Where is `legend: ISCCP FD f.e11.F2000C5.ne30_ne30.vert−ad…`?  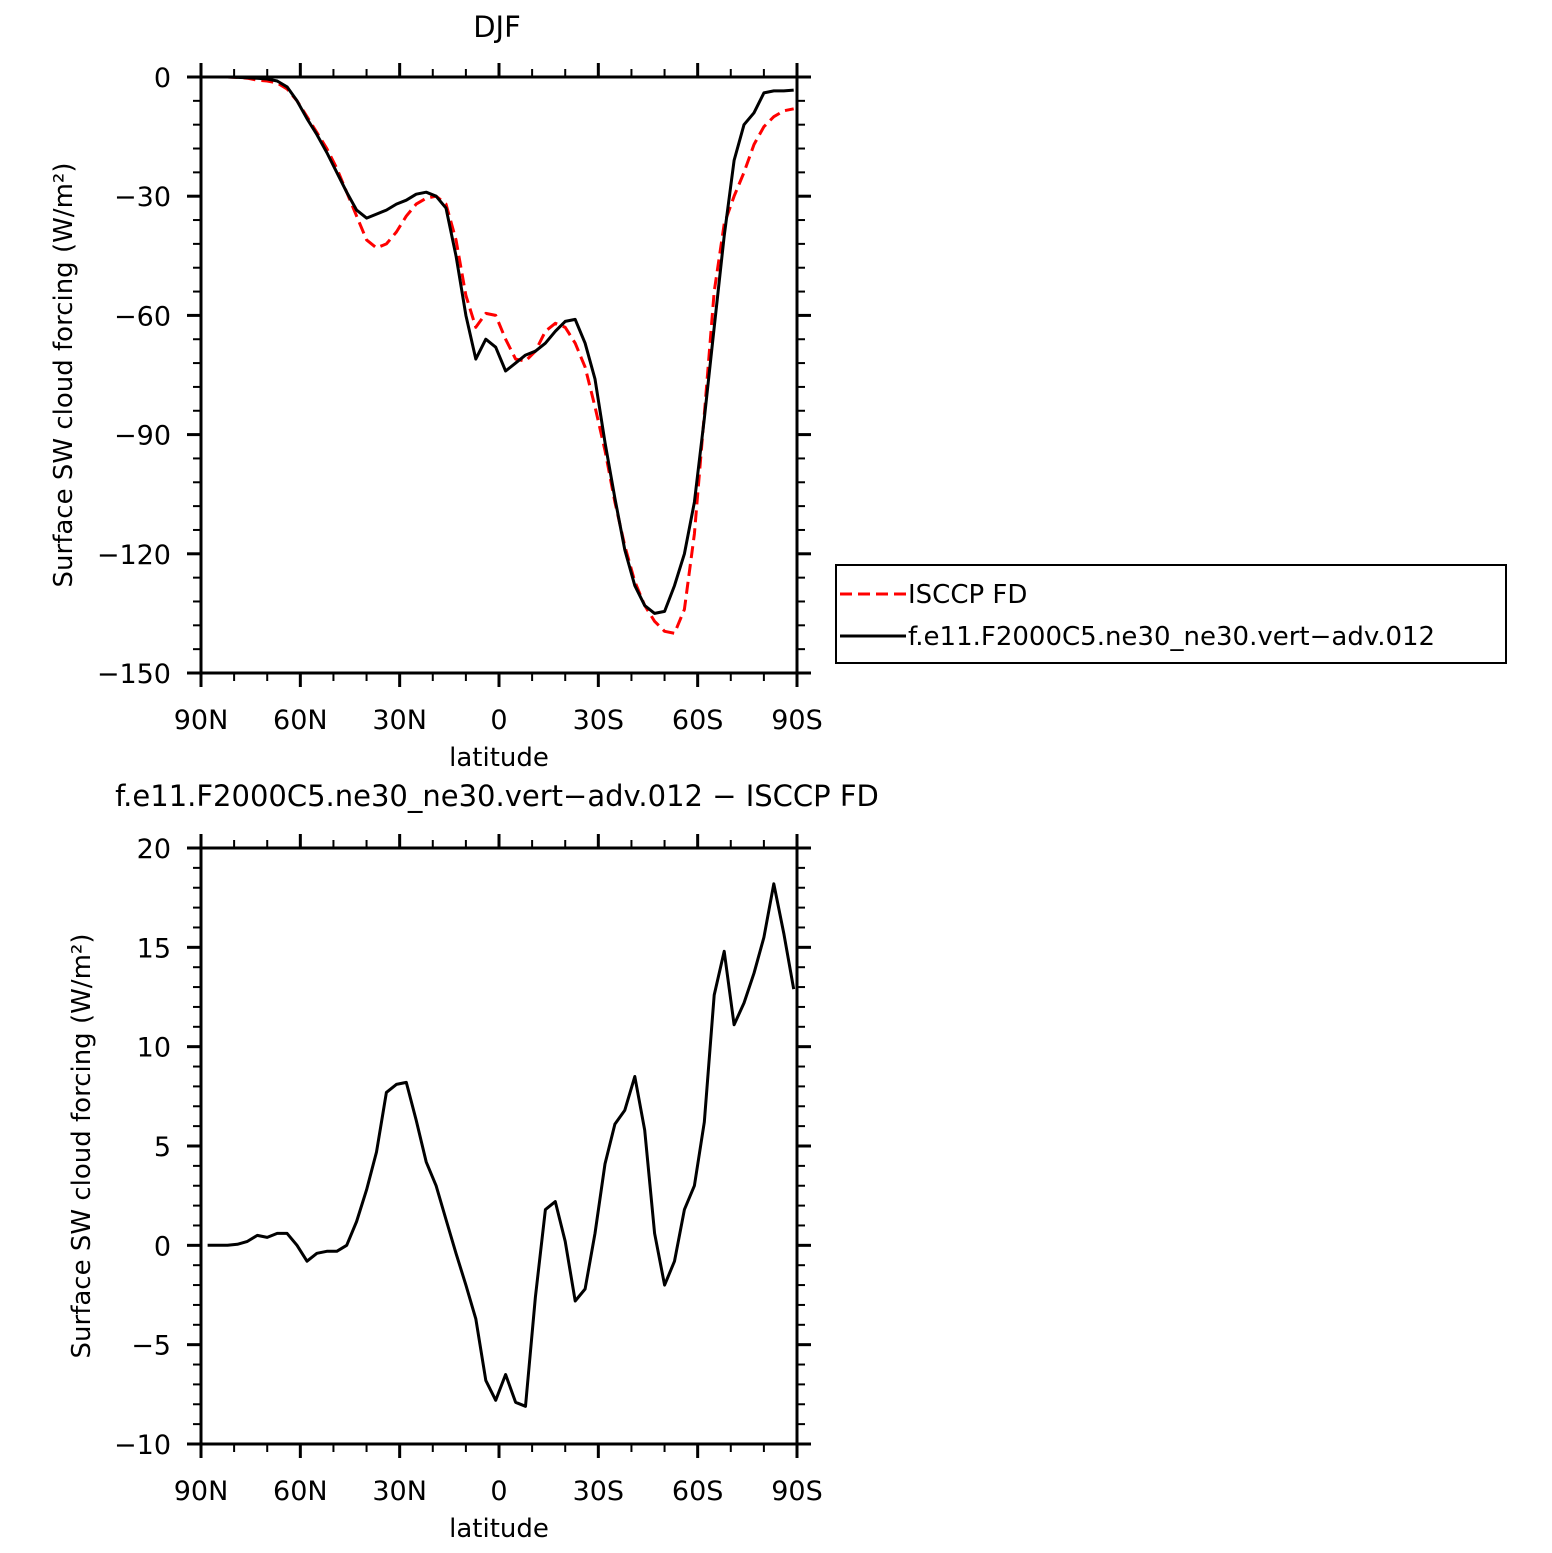
legend: ISCCP FD f.e11.F2000C5.ne30_ne30.vert−ad… is located at coordinates (1171, 614).